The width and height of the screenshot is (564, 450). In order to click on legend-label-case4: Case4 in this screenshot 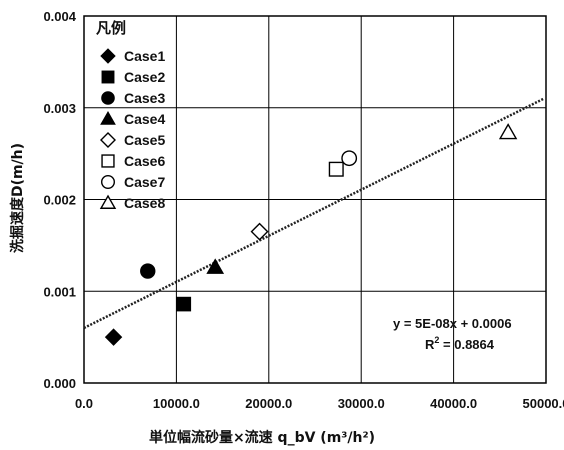, I will do `click(144, 119)`.